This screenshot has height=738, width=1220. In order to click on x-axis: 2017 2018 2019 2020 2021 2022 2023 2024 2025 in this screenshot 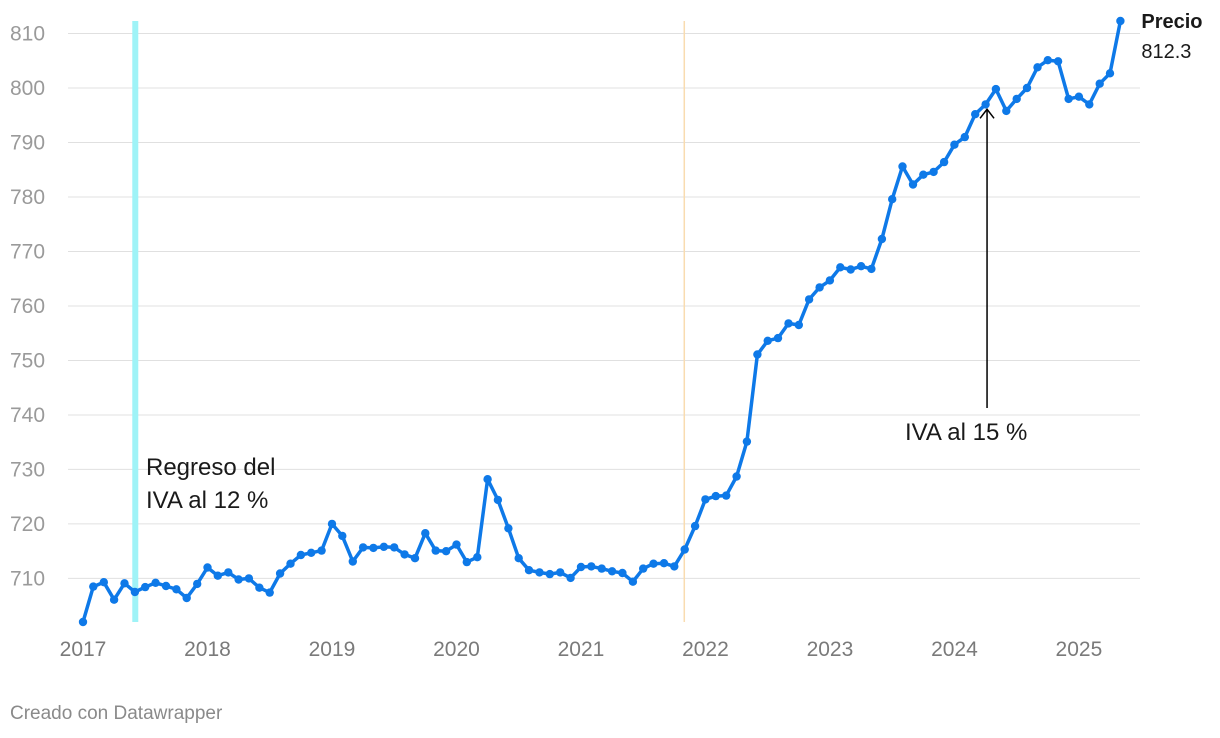, I will do `click(581, 649)`.